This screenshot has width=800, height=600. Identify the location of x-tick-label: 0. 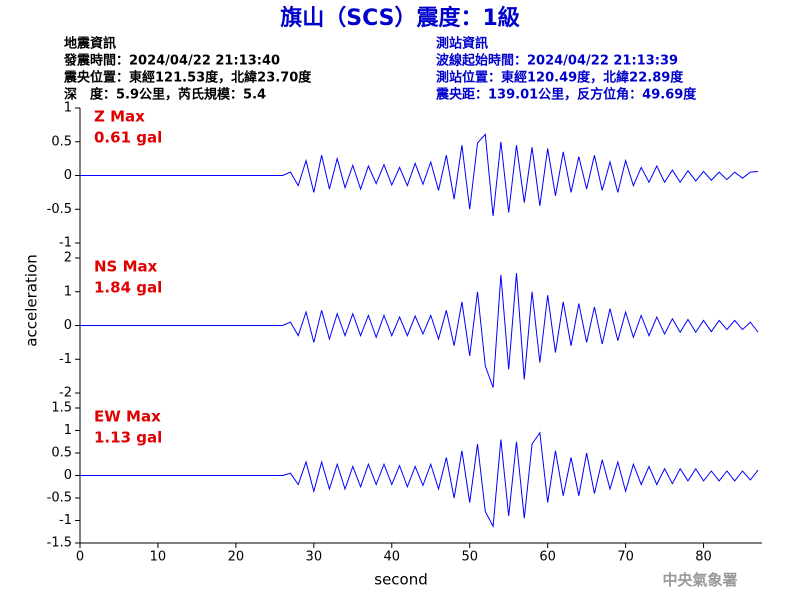
(80, 557).